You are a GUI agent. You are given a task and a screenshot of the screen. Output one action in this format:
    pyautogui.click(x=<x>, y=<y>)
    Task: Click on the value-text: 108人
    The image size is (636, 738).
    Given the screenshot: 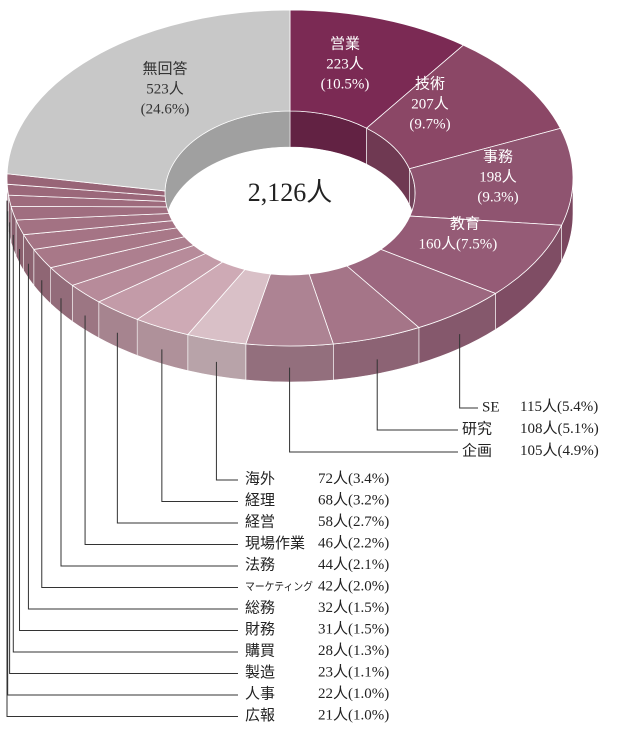 What is the action you would take?
    pyautogui.click(x=539, y=428)
    